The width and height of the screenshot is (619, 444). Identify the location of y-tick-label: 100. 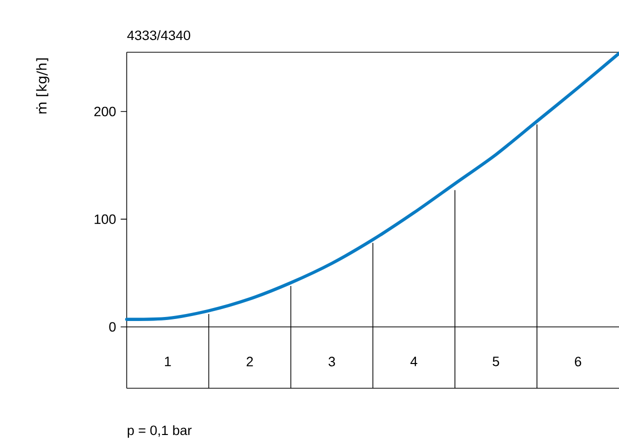
(105, 219).